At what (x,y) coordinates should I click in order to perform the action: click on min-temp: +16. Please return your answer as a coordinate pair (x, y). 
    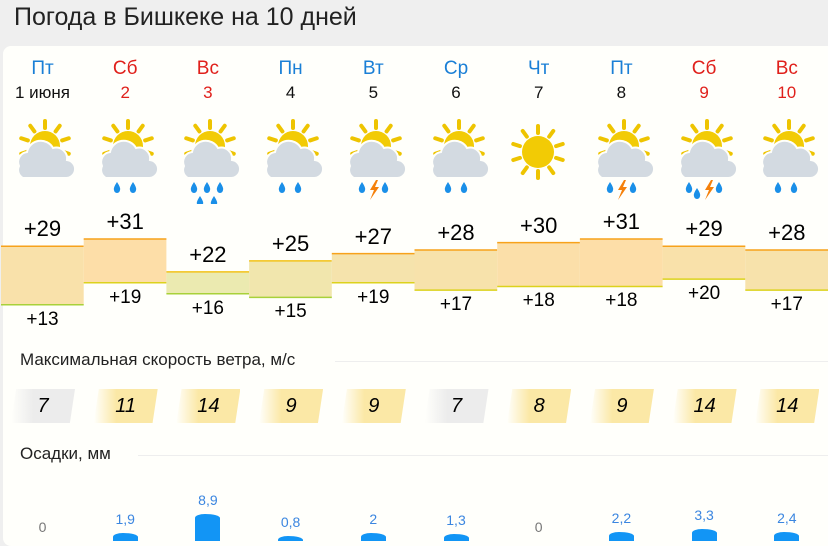
    Looking at the image, I should click on (207, 308).